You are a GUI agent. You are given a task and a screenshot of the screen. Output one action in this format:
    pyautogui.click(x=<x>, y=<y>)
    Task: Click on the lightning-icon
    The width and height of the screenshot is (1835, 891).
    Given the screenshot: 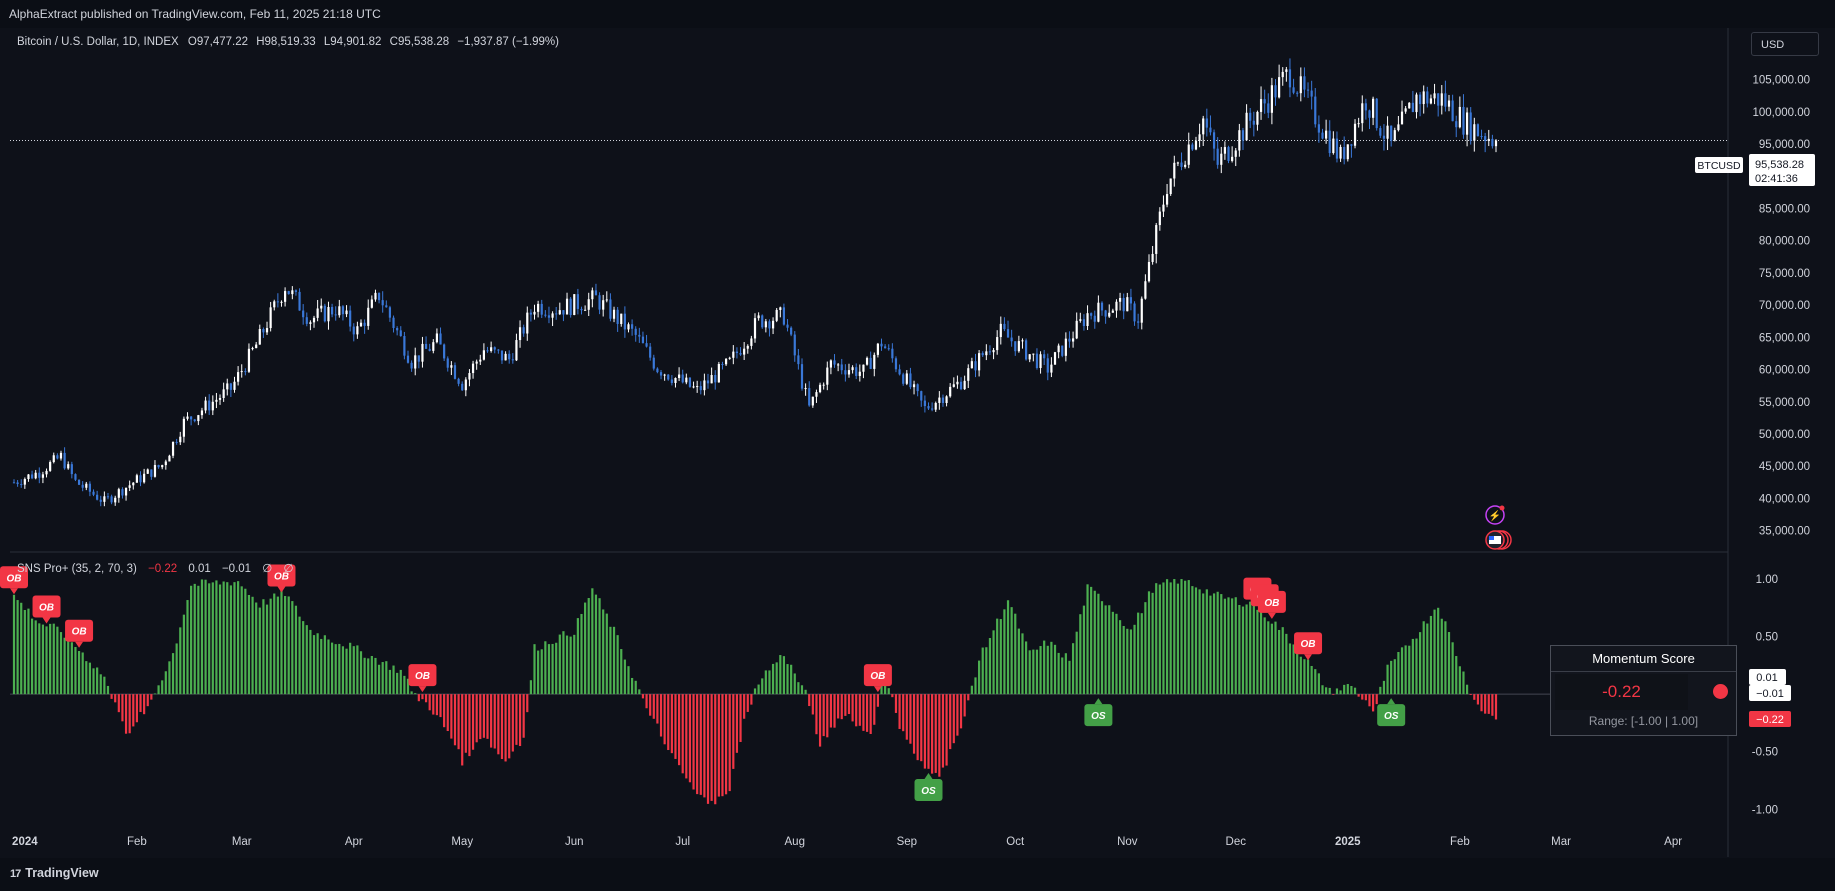 What is the action you would take?
    pyautogui.click(x=1495, y=515)
    